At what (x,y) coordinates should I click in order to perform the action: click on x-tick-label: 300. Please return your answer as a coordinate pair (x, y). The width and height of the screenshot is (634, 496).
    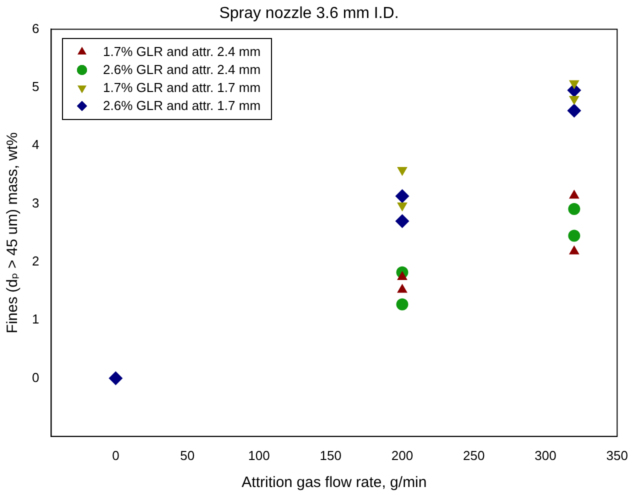
    Looking at the image, I should click on (545, 455).